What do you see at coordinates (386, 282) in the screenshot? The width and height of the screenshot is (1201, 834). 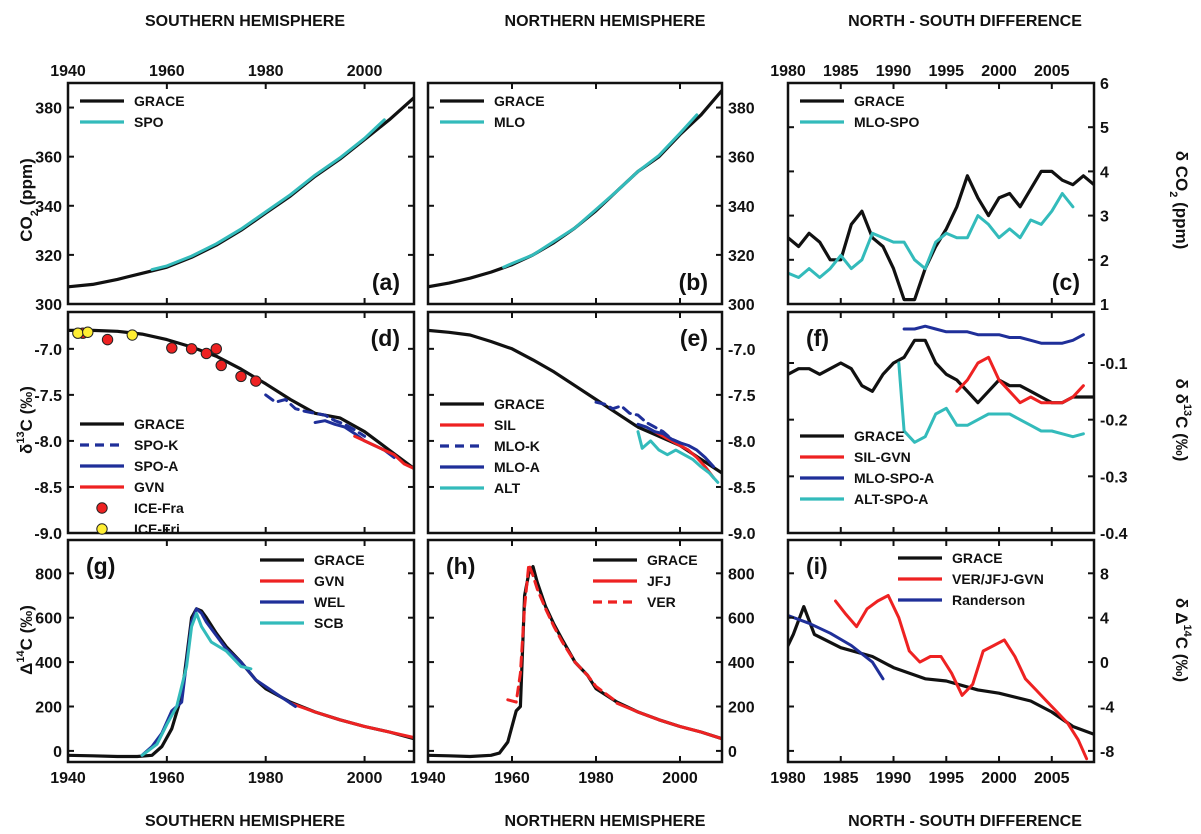 I see `panel-label-a: (a)` at bounding box center [386, 282].